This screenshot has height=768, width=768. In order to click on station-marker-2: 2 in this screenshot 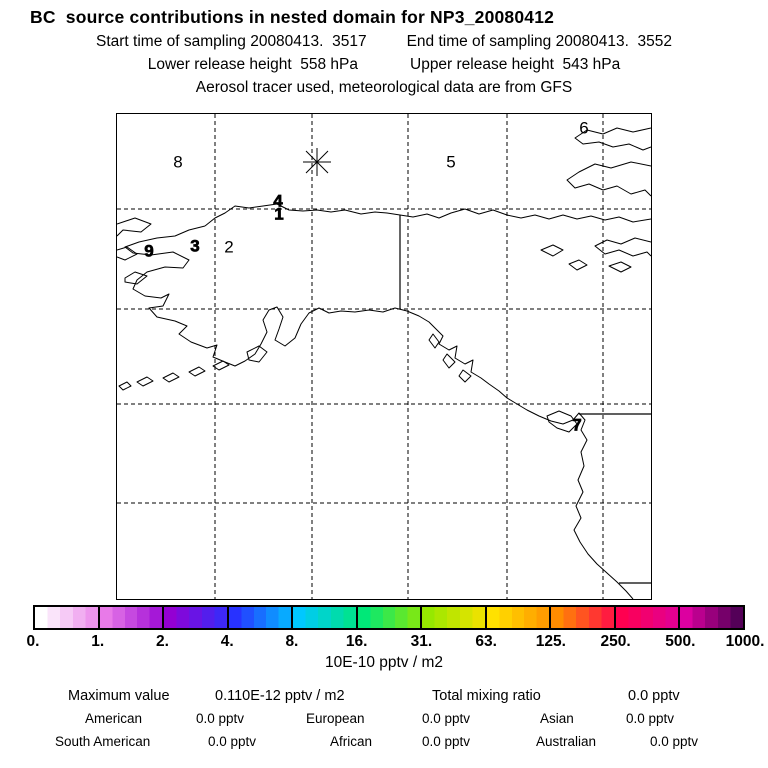, I will do `click(229, 247)`.